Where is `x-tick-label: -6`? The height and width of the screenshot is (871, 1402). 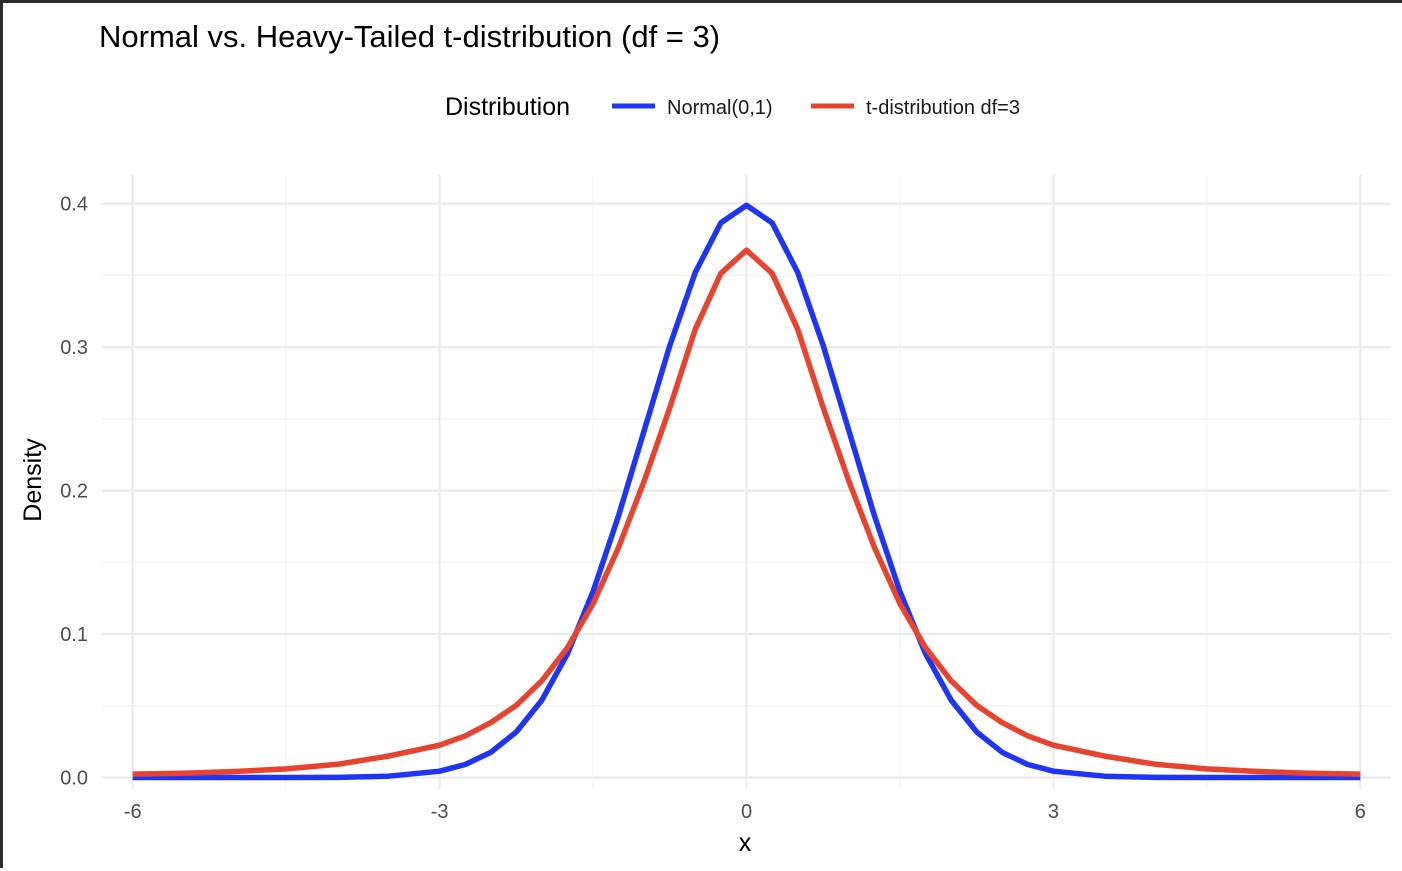
x-tick-label: -6 is located at coordinates (133, 812).